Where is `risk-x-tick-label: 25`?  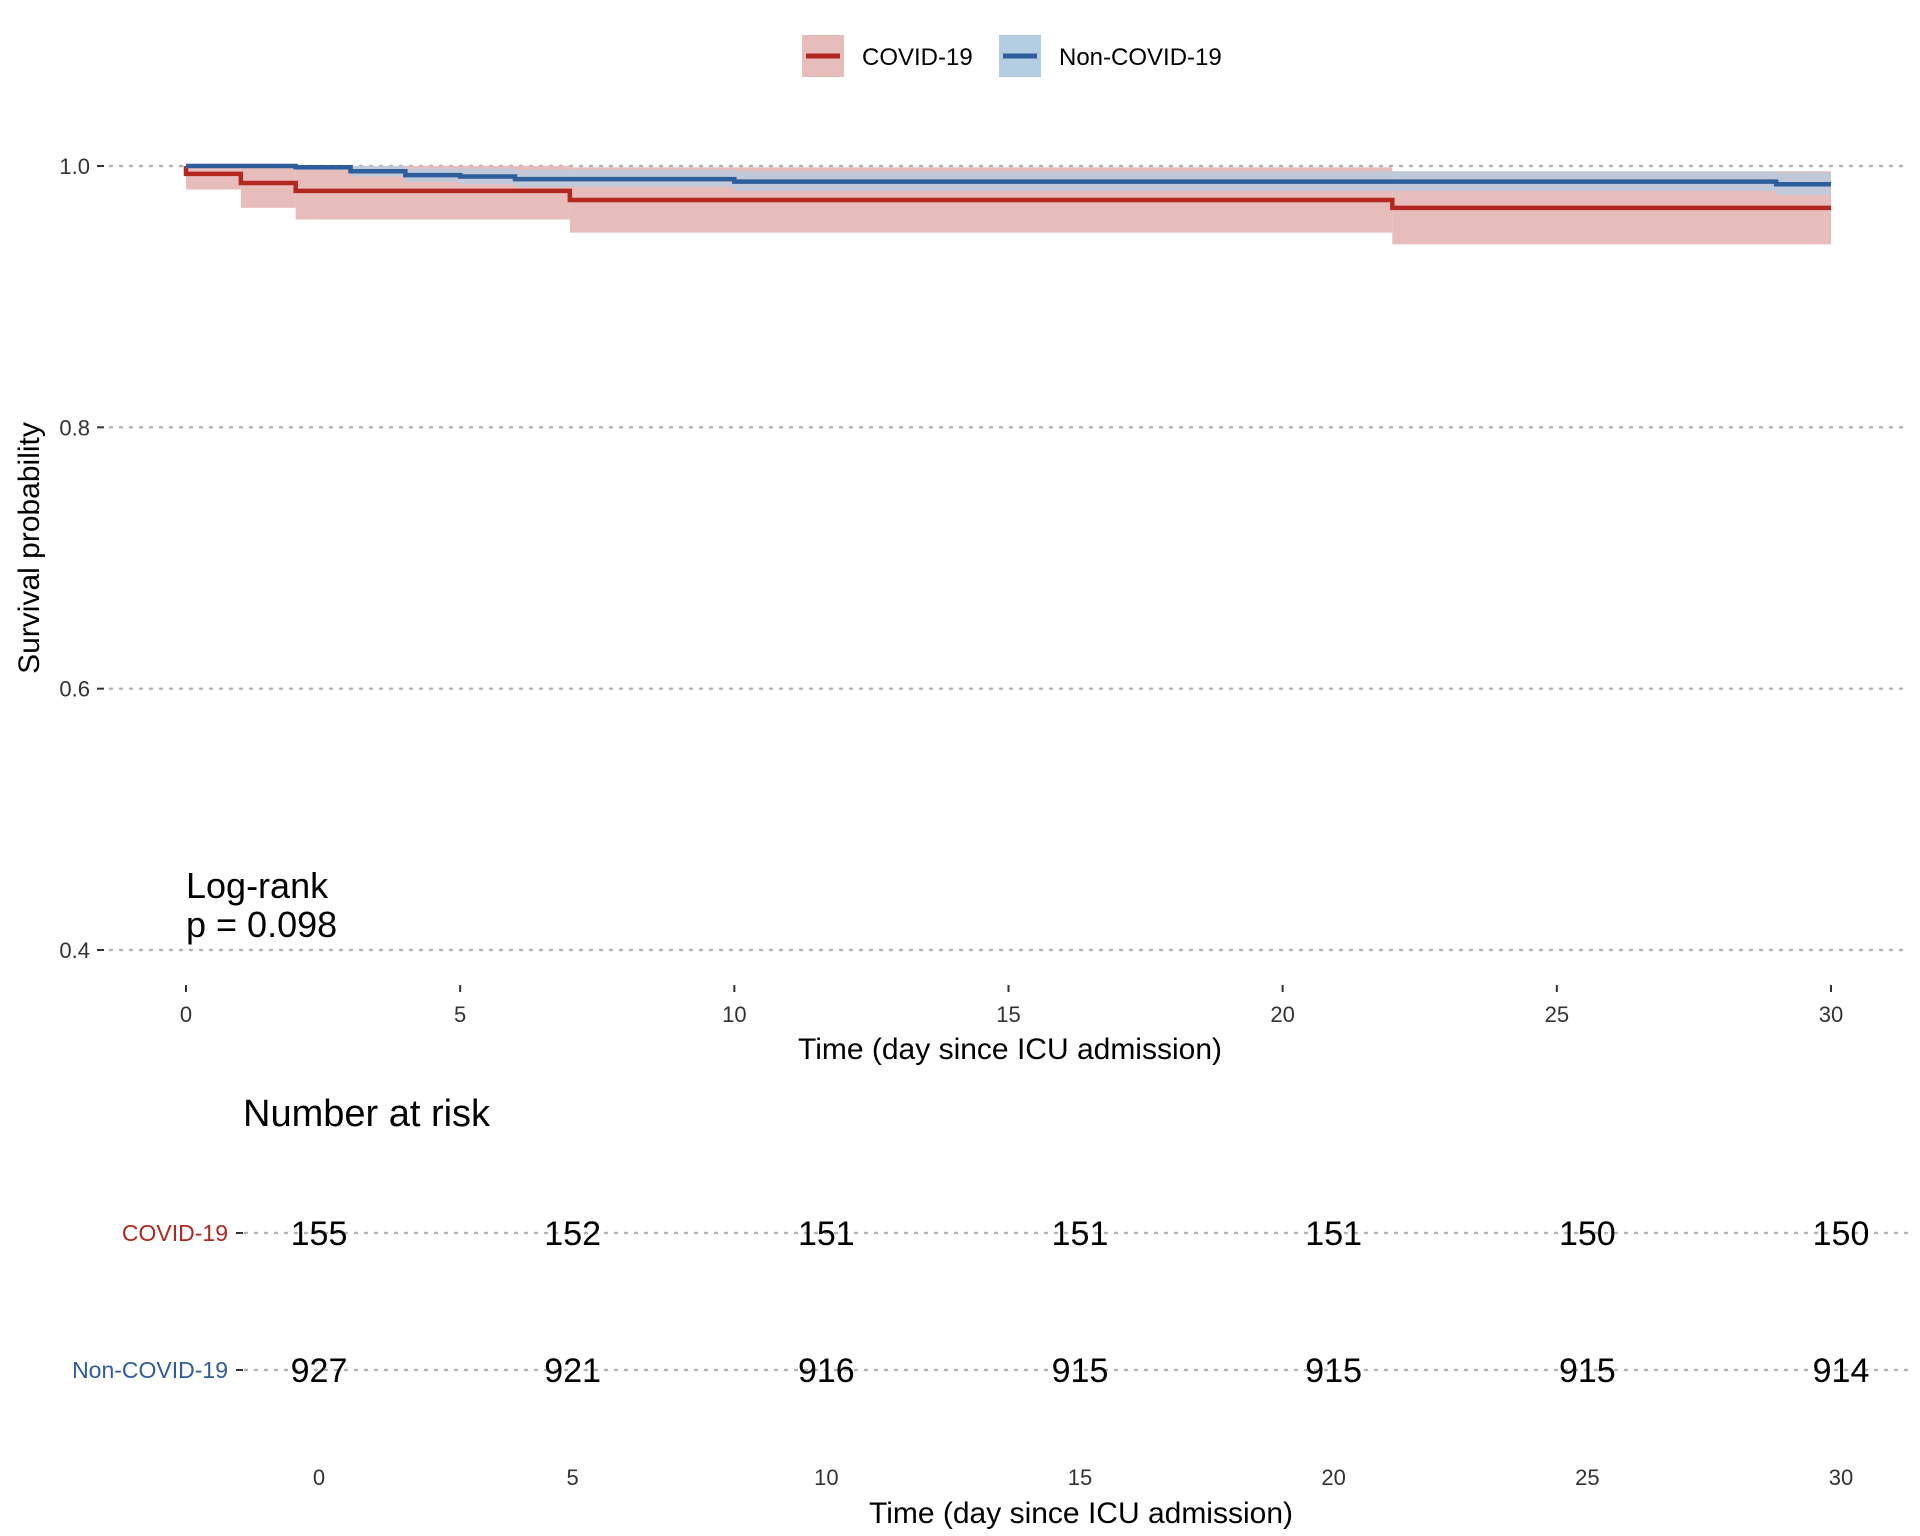
risk-x-tick-label: 25 is located at coordinates (1587, 1477).